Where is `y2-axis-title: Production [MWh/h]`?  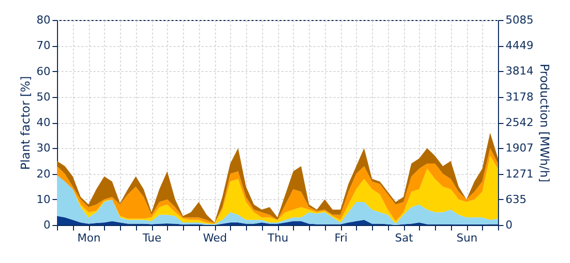
y2-axis-title: Production [MWh/h] is located at coordinates (544, 123).